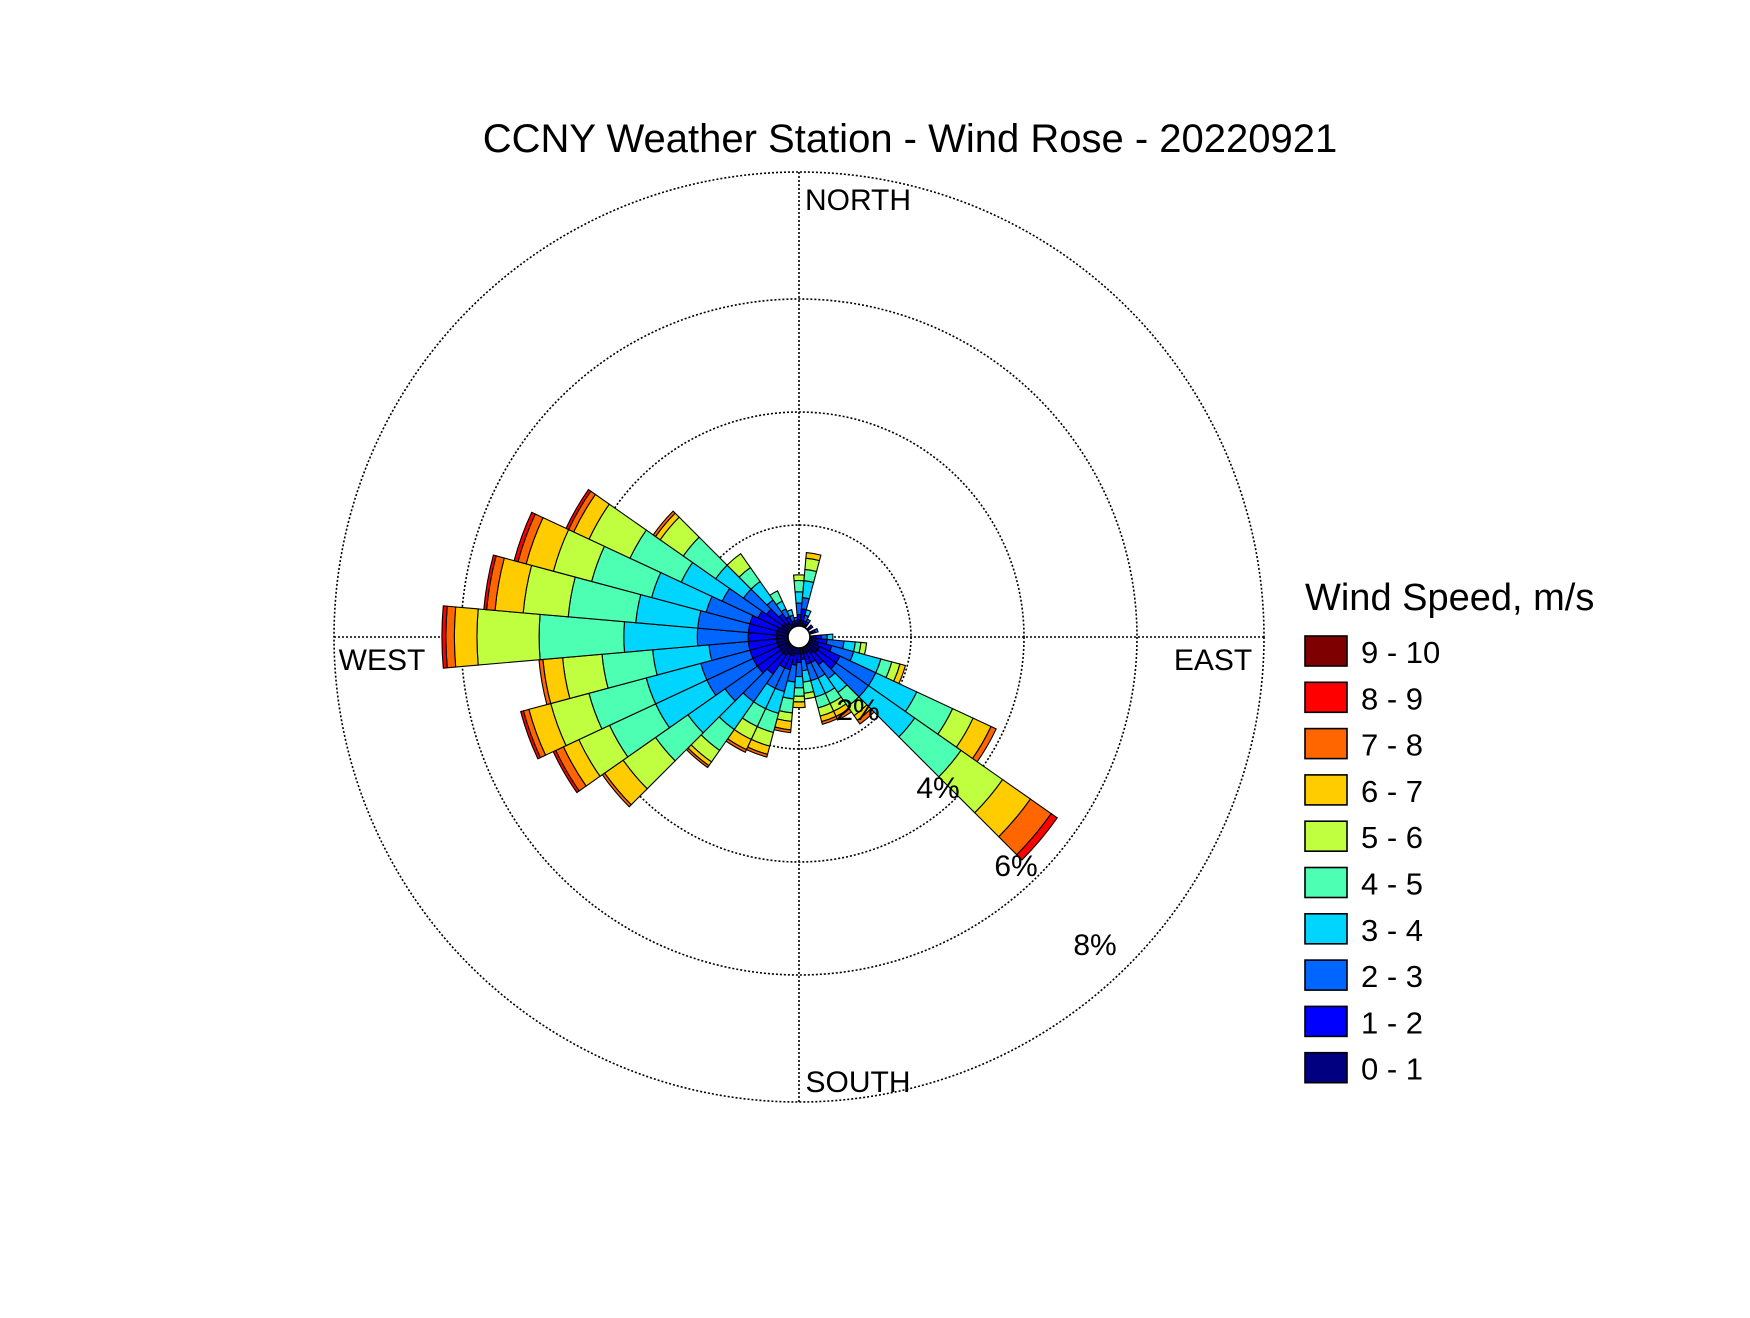  I want to click on direction-label-west: WEST, so click(382, 660).